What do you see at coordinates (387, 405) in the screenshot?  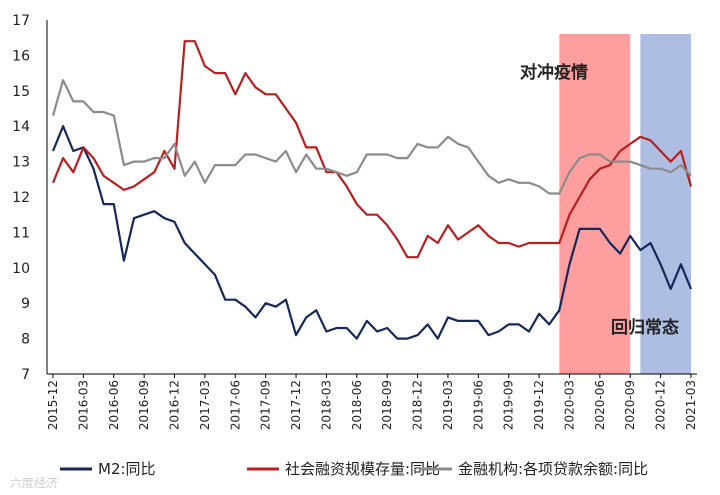 I see `x-tick-label: 2018-09` at bounding box center [387, 405].